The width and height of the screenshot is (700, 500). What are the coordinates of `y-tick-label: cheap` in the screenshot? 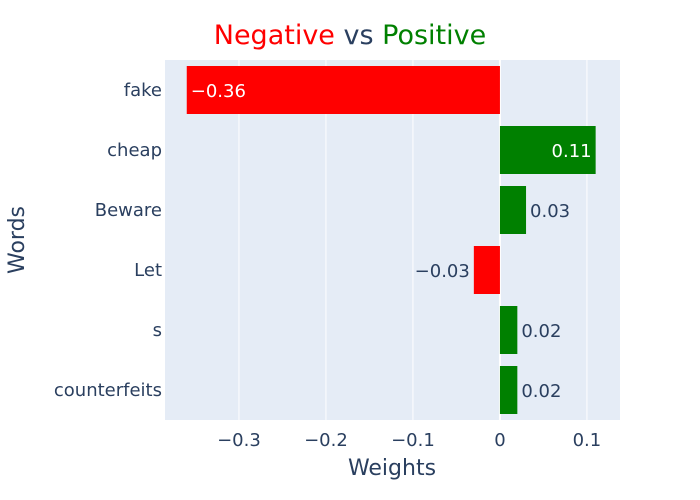 It's located at (134, 150).